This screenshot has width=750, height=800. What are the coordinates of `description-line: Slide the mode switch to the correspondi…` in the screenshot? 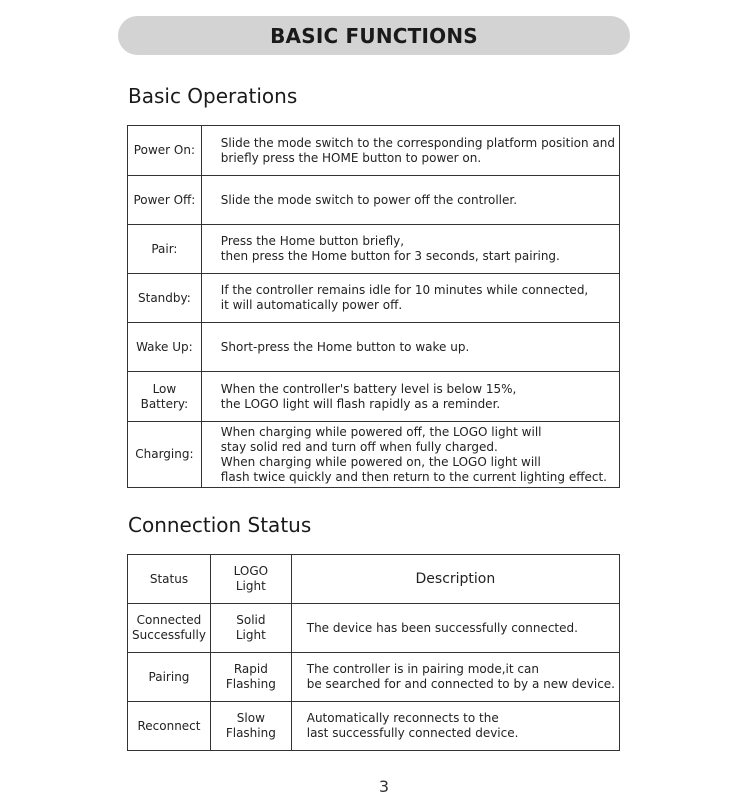 It's located at (417, 142).